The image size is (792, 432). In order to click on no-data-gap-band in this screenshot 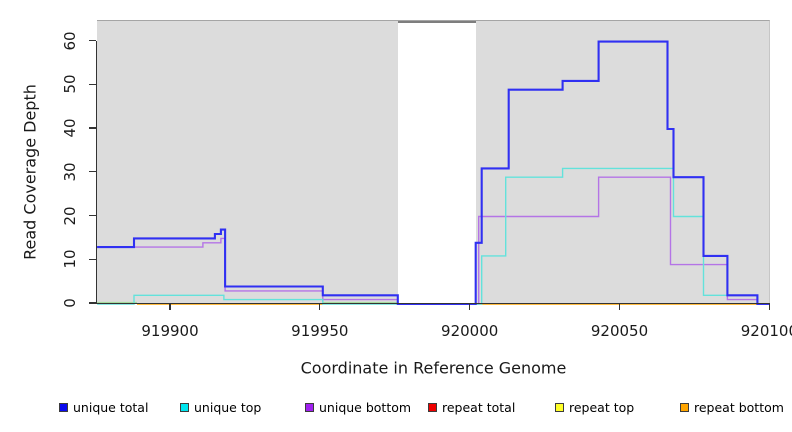, I will do `click(436, 162)`.